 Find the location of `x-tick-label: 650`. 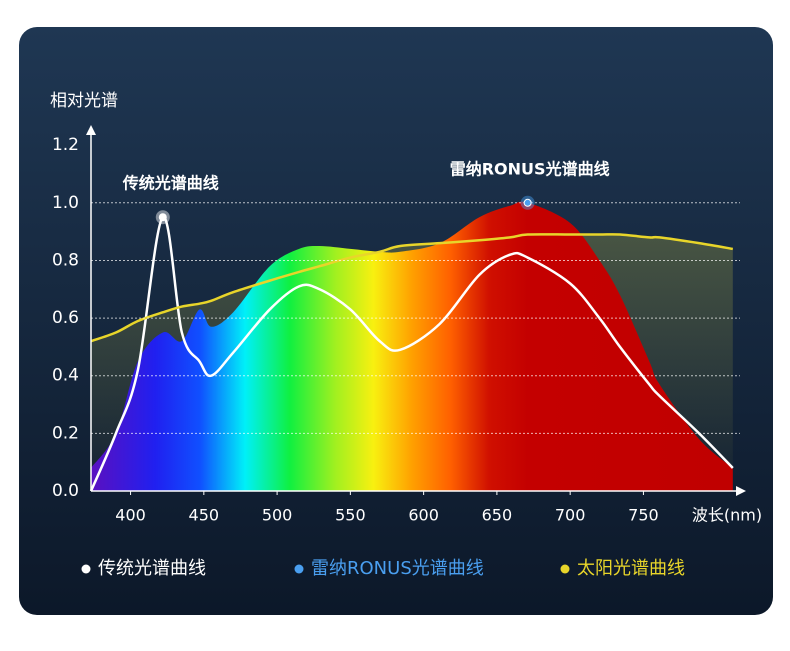

x-tick-label: 650 is located at coordinates (497, 515).